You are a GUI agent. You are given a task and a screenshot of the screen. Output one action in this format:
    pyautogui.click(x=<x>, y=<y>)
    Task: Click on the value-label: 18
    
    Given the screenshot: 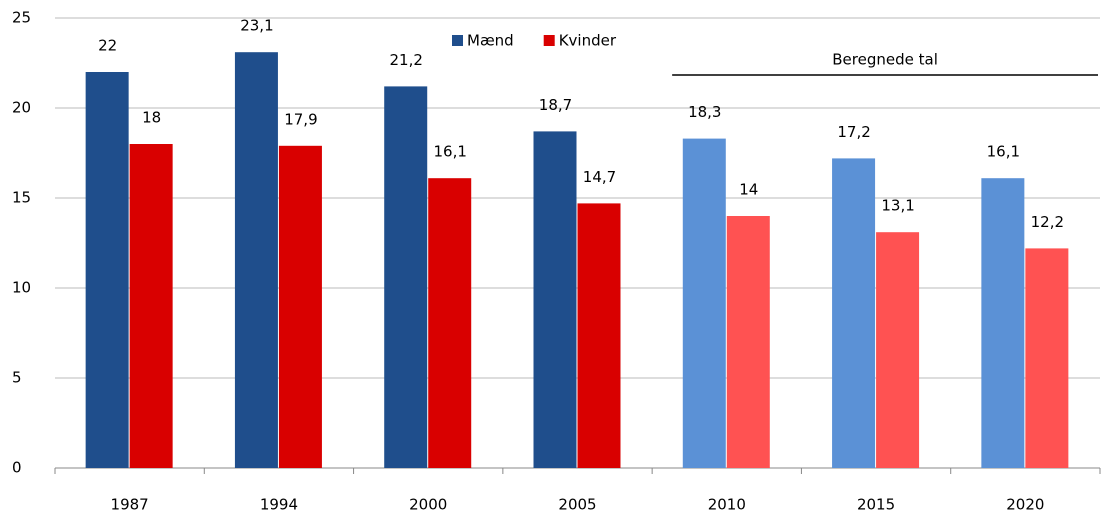 What is the action you would take?
    pyautogui.click(x=151, y=118)
    